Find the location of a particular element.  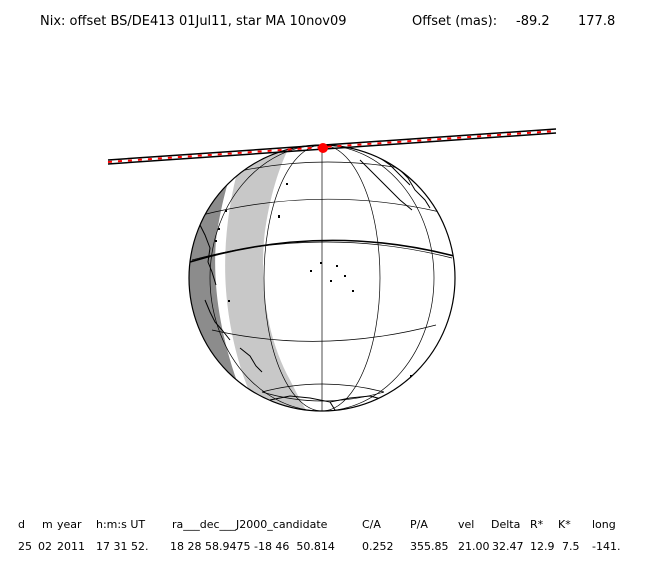

table-header-d: d is located at coordinates (21, 524).